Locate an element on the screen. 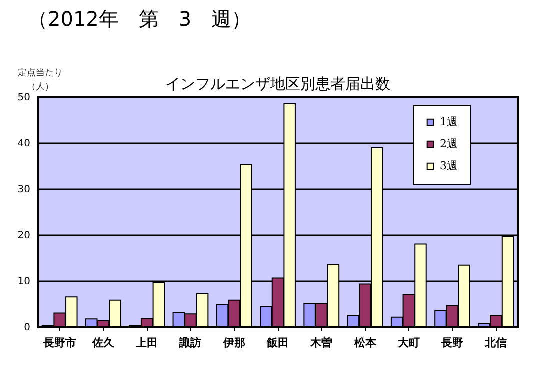 This screenshot has width=535, height=368. x-tick-label: 伊那 is located at coordinates (234, 343).